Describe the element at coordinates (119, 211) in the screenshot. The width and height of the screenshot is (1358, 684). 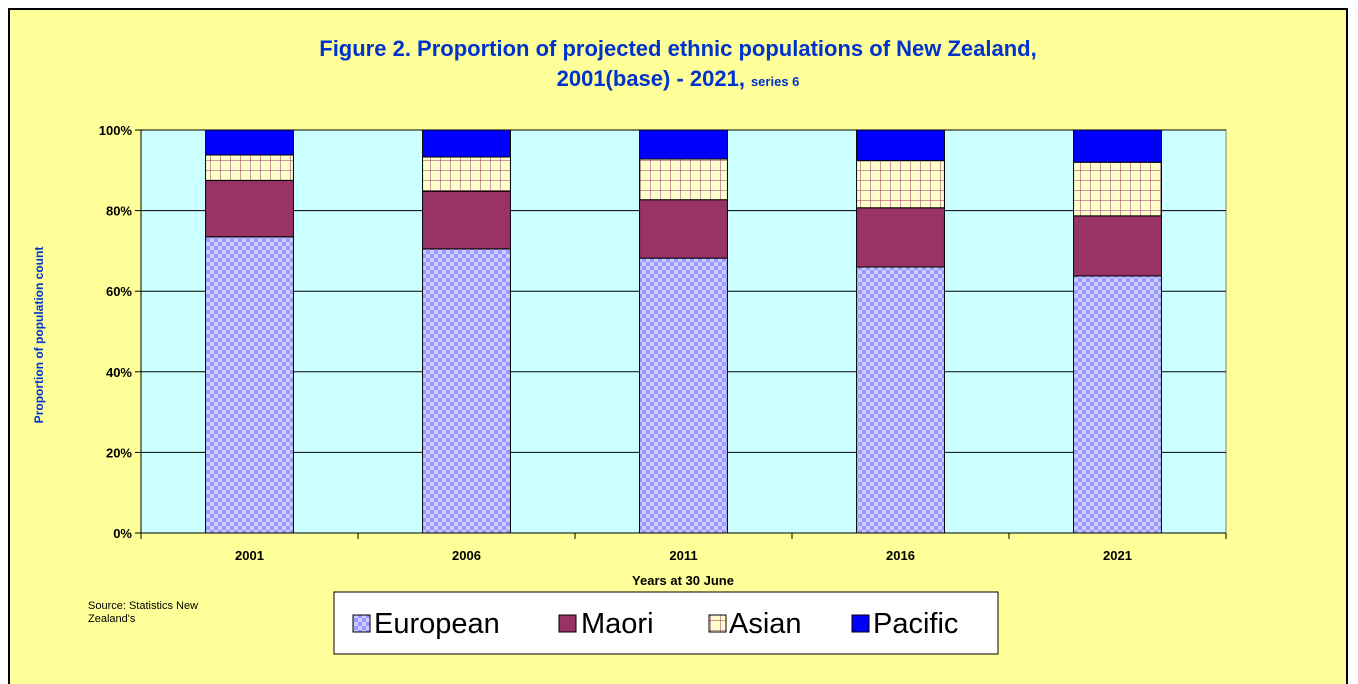
I see `y-tick-label: 80%` at that location.